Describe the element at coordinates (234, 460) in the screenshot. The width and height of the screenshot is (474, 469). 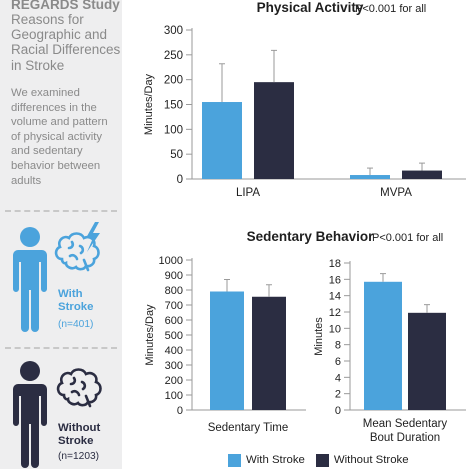
I see `legend-swatch-with-stroke` at that location.